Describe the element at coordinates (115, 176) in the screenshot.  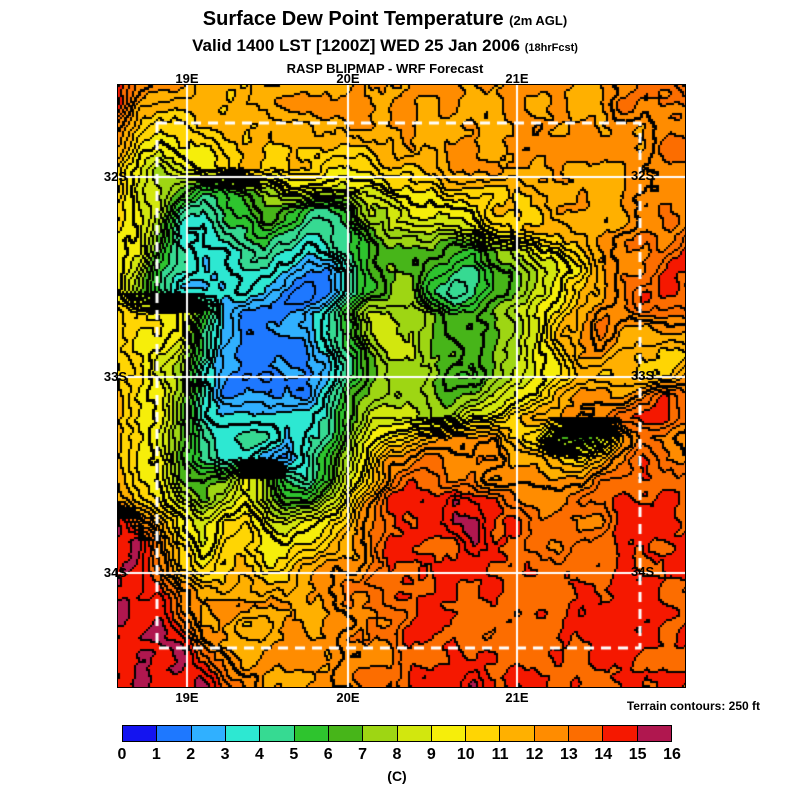
I see `y-axis-label-left-32S: 32S` at that location.